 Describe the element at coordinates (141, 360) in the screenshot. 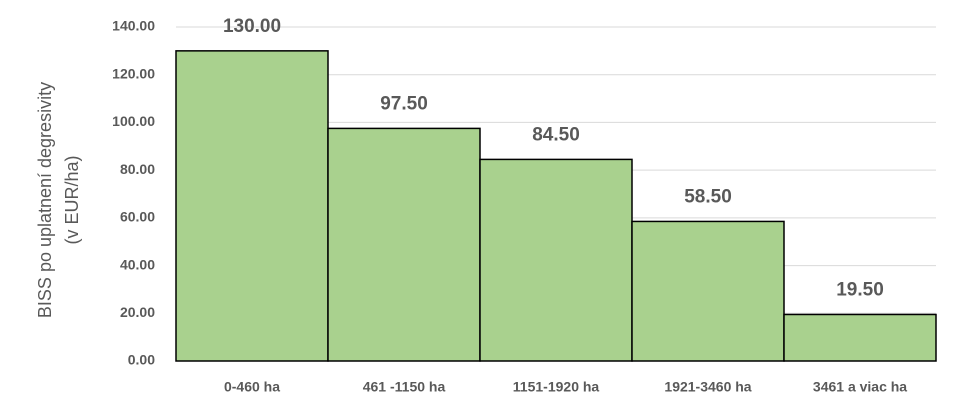

I see `y-tick-label: 0.00` at that location.